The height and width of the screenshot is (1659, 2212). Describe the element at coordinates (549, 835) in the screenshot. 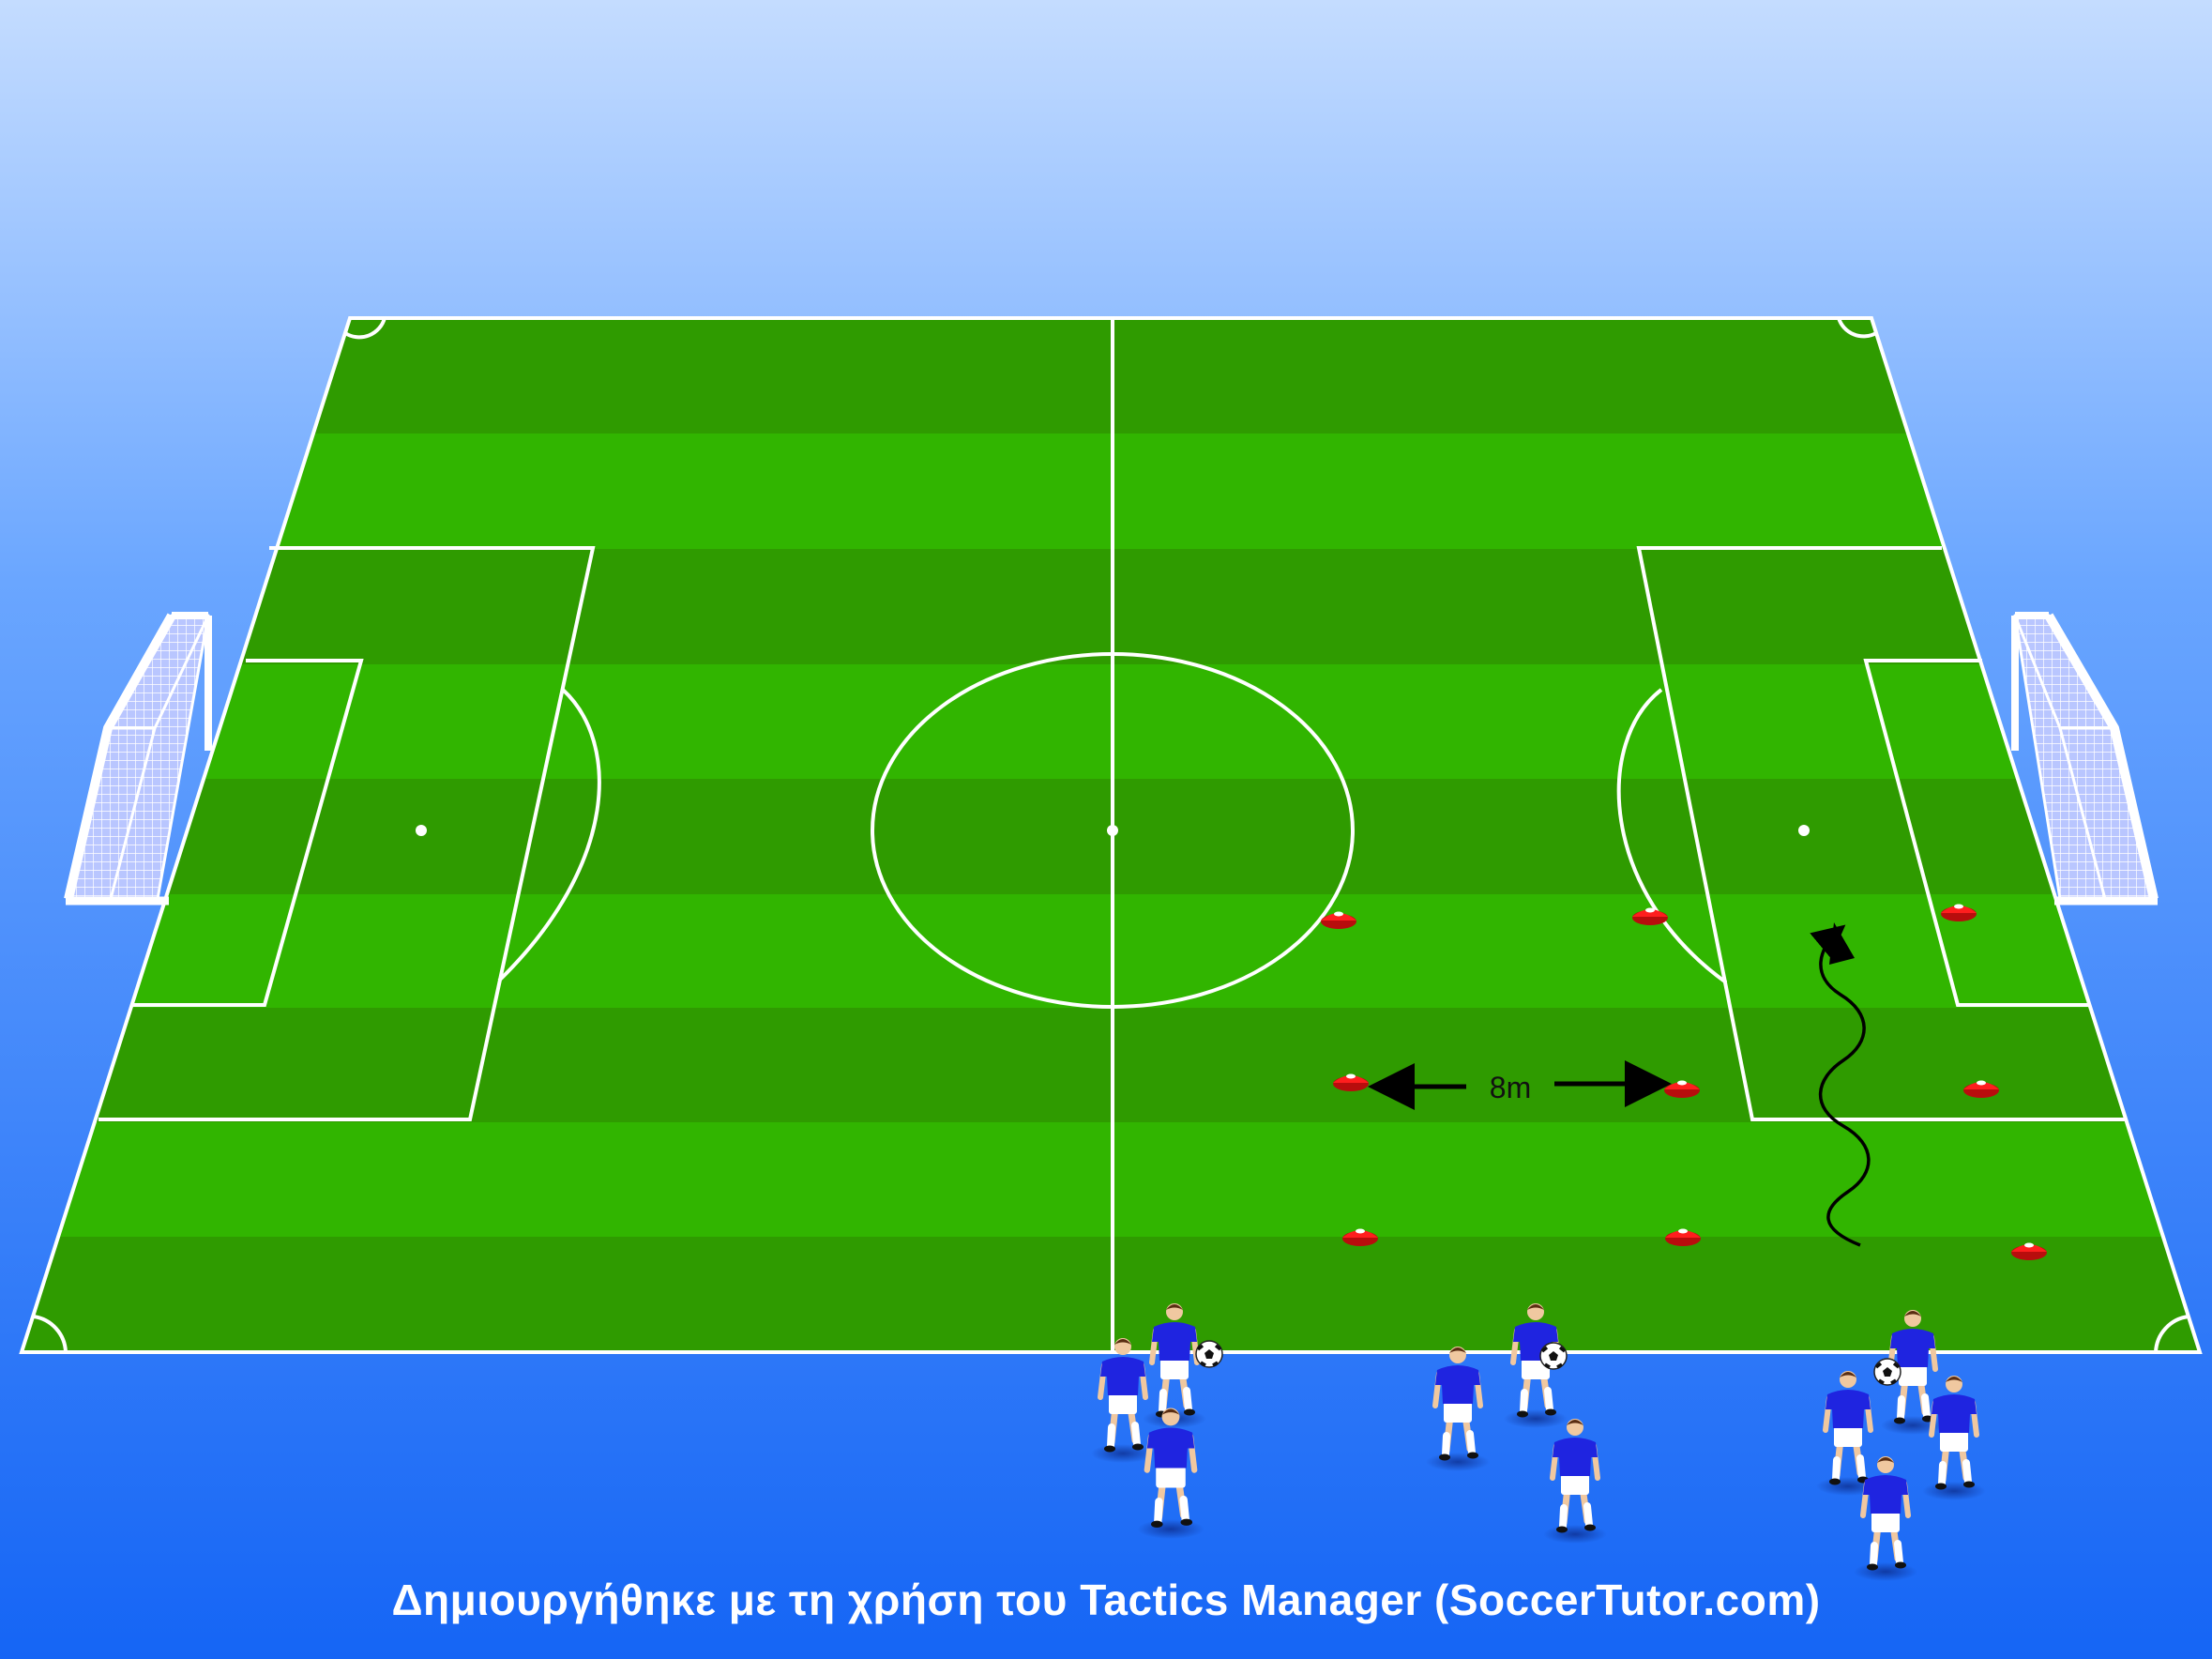

I see `left-penalty-arc` at that location.